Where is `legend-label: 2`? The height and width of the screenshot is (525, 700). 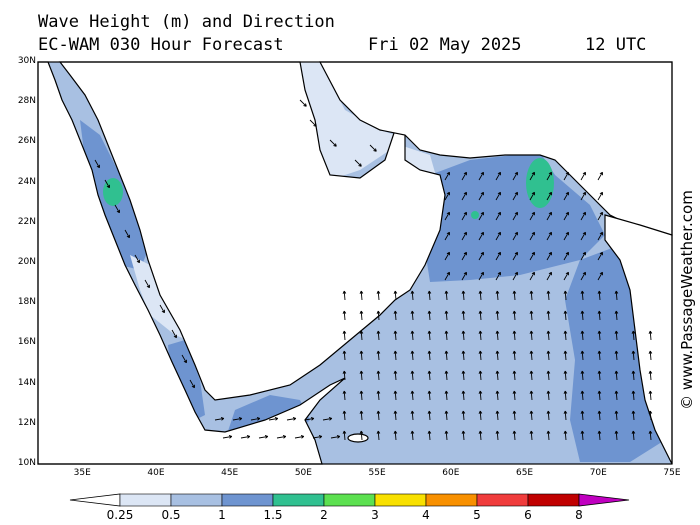 legend-label: 2 is located at coordinates (324, 515).